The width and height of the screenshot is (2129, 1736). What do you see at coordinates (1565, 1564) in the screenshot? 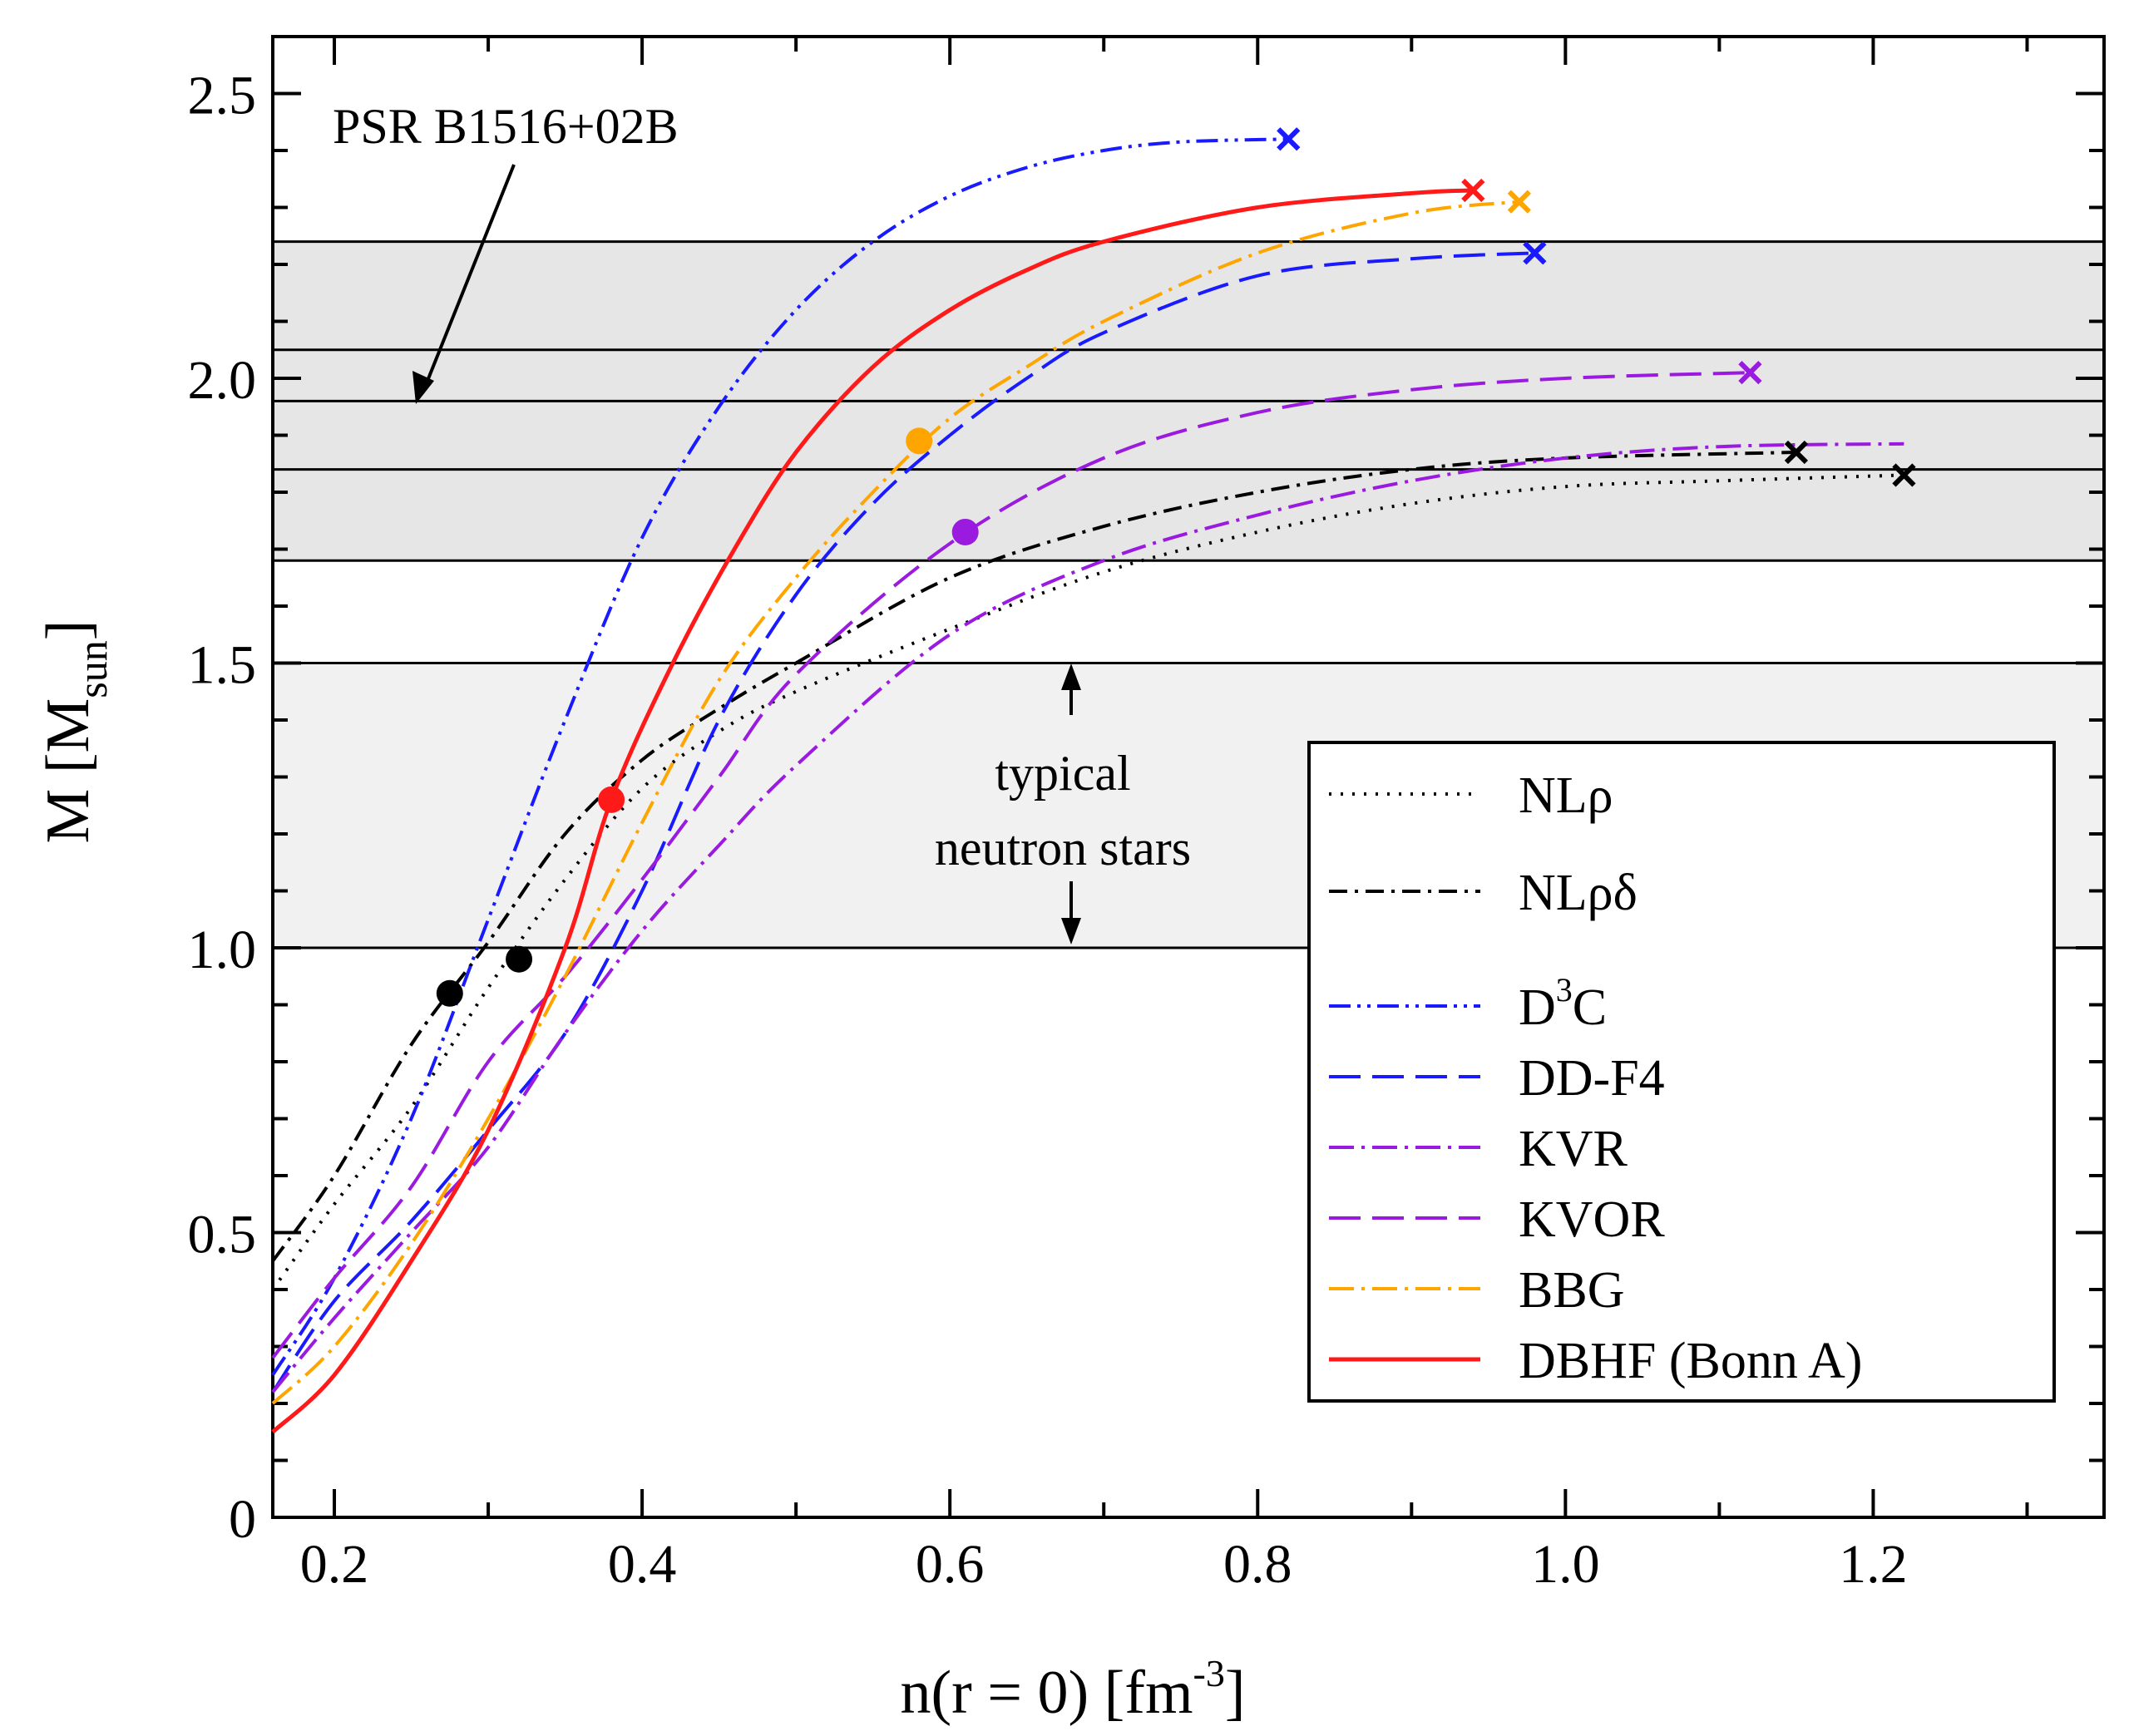
I see `x-tick-label: 1.0` at bounding box center [1565, 1564].